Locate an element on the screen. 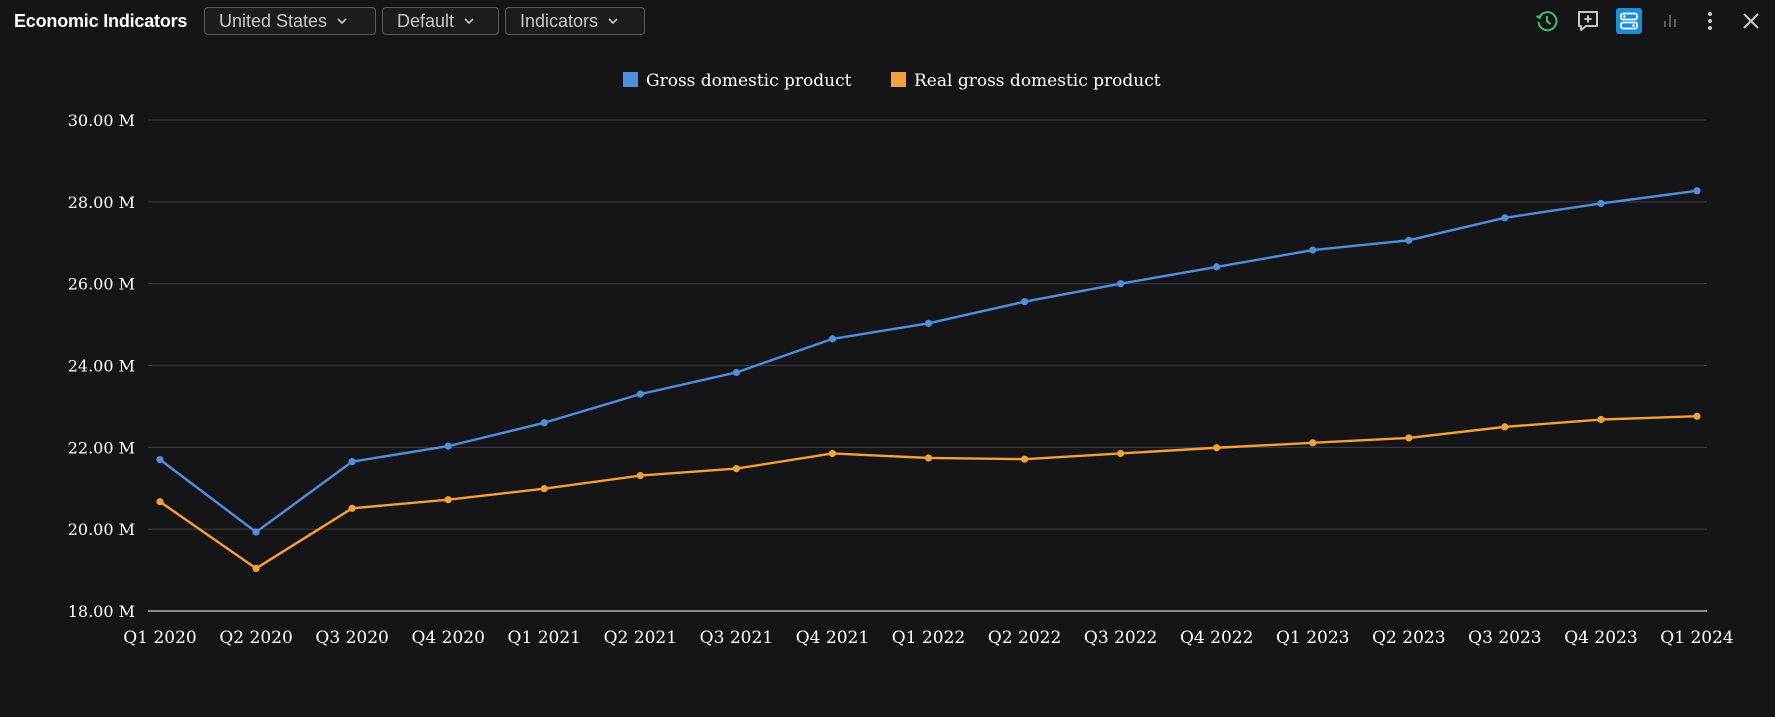  y-tick-label: 26.00 M is located at coordinates (101, 284).